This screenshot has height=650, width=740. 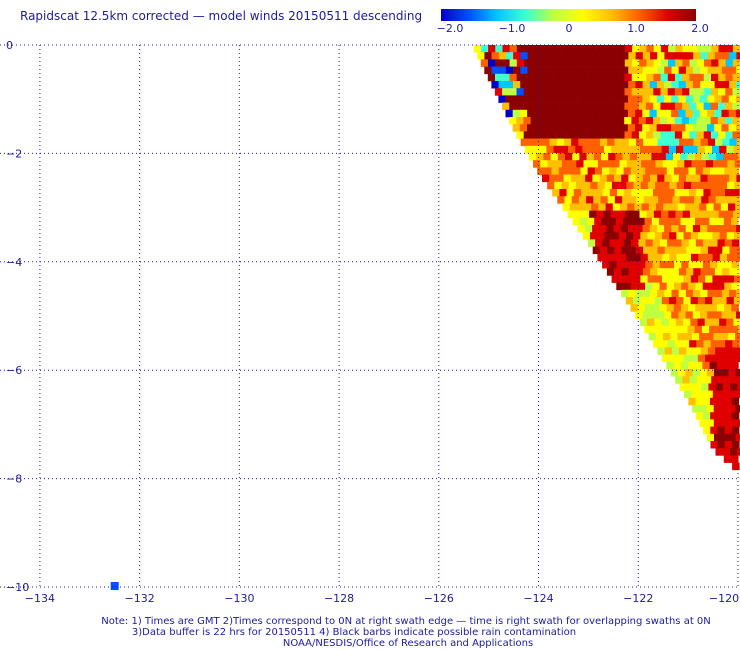 What do you see at coordinates (14, 370) in the screenshot?
I see `axis-tick-label: −6` at bounding box center [14, 370].